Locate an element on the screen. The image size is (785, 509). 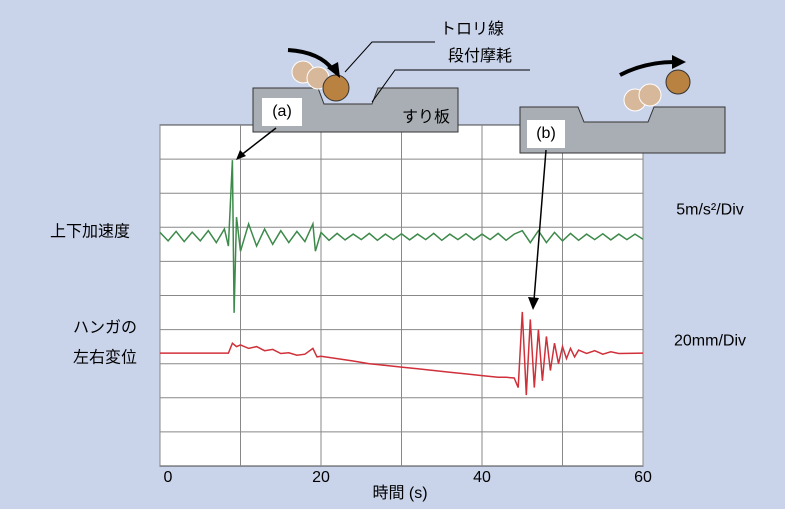
x-tick-label: 40 is located at coordinates (482, 477).